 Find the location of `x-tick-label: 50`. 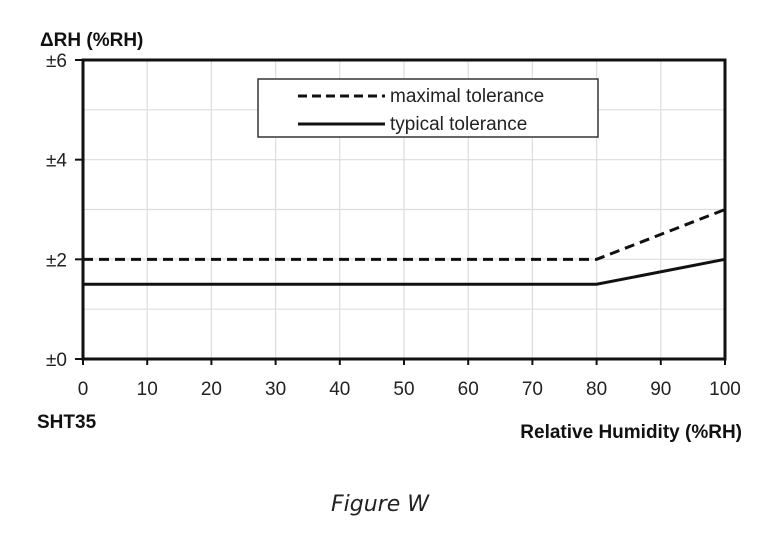

x-tick-label: 50 is located at coordinates (403, 389).